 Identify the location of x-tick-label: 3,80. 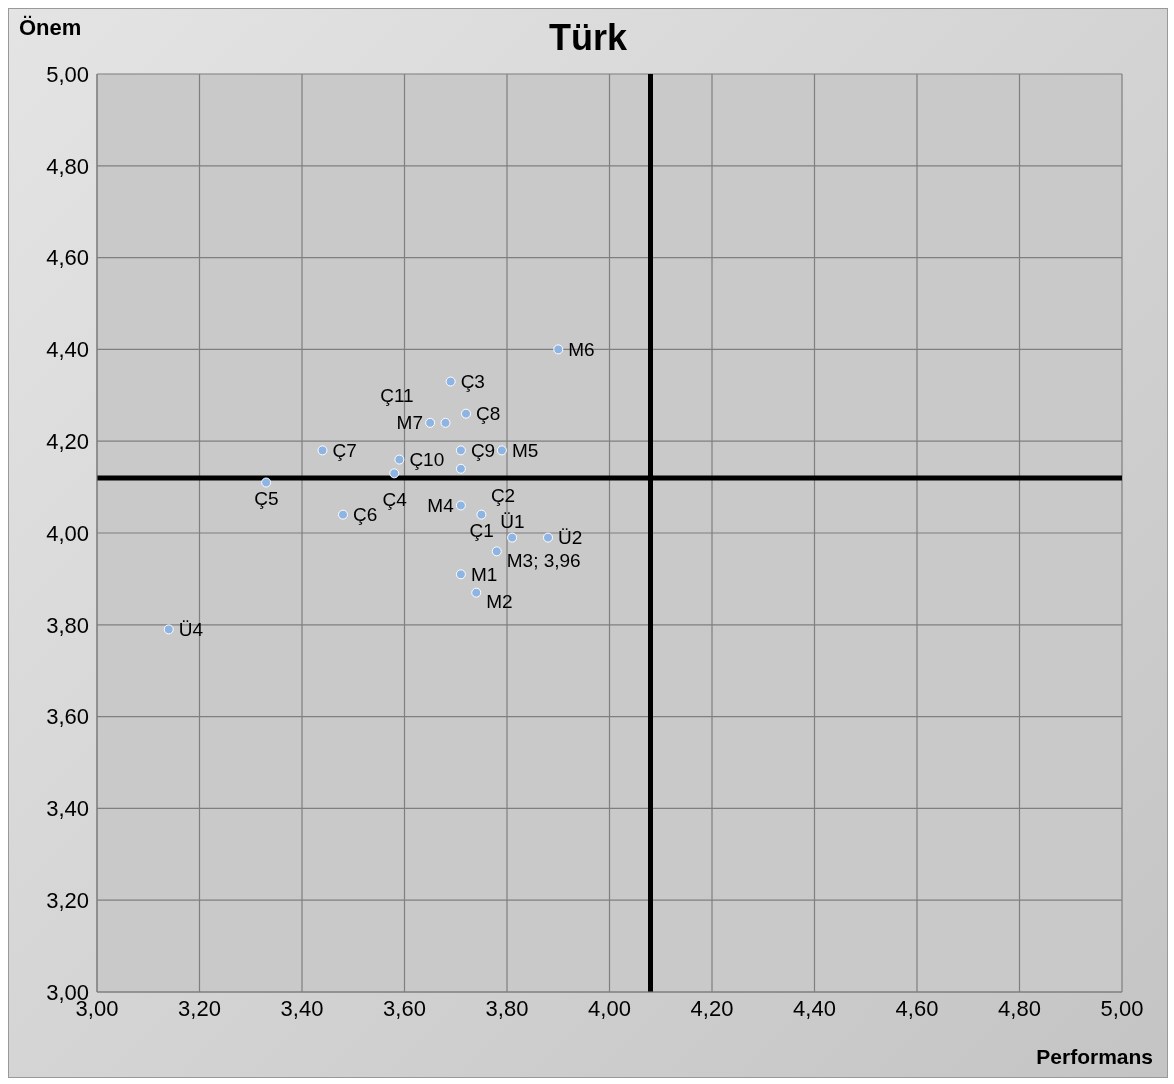
(507, 1008).